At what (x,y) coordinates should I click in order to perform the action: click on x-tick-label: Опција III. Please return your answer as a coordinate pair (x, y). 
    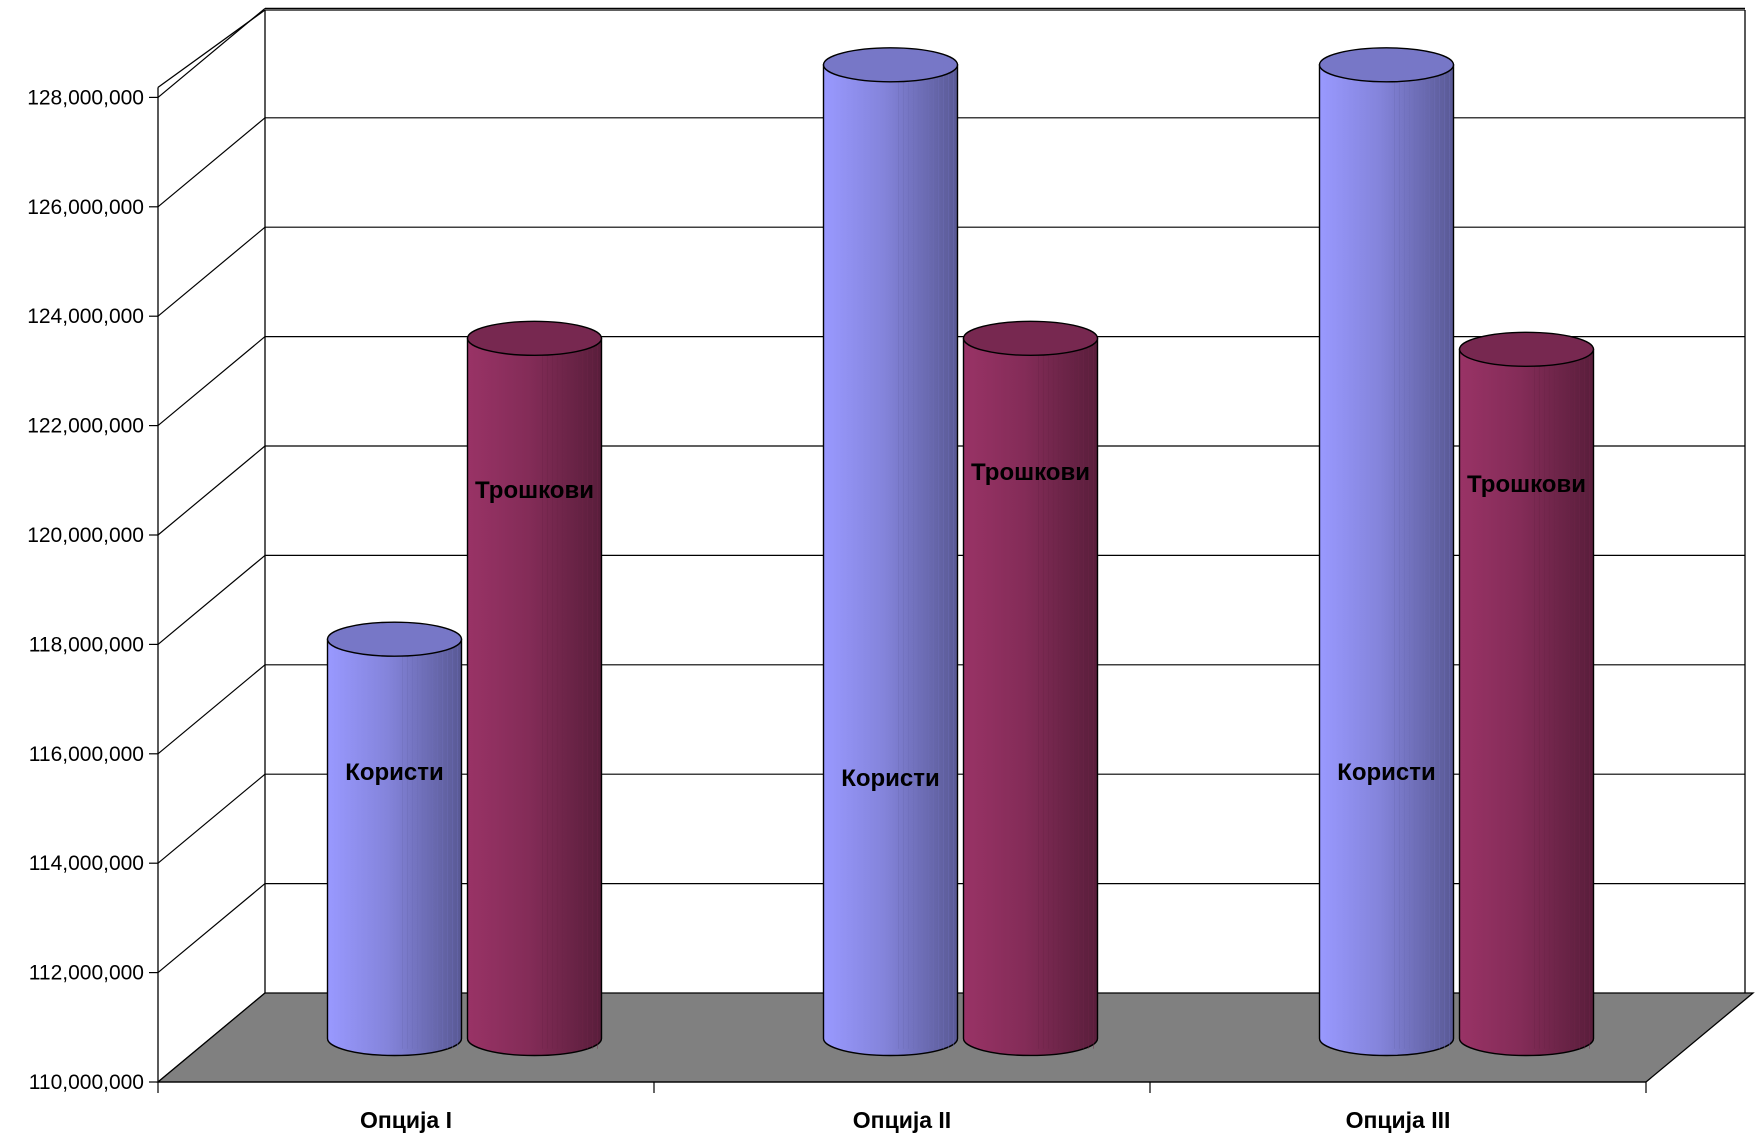
    Looking at the image, I should click on (1398, 1120).